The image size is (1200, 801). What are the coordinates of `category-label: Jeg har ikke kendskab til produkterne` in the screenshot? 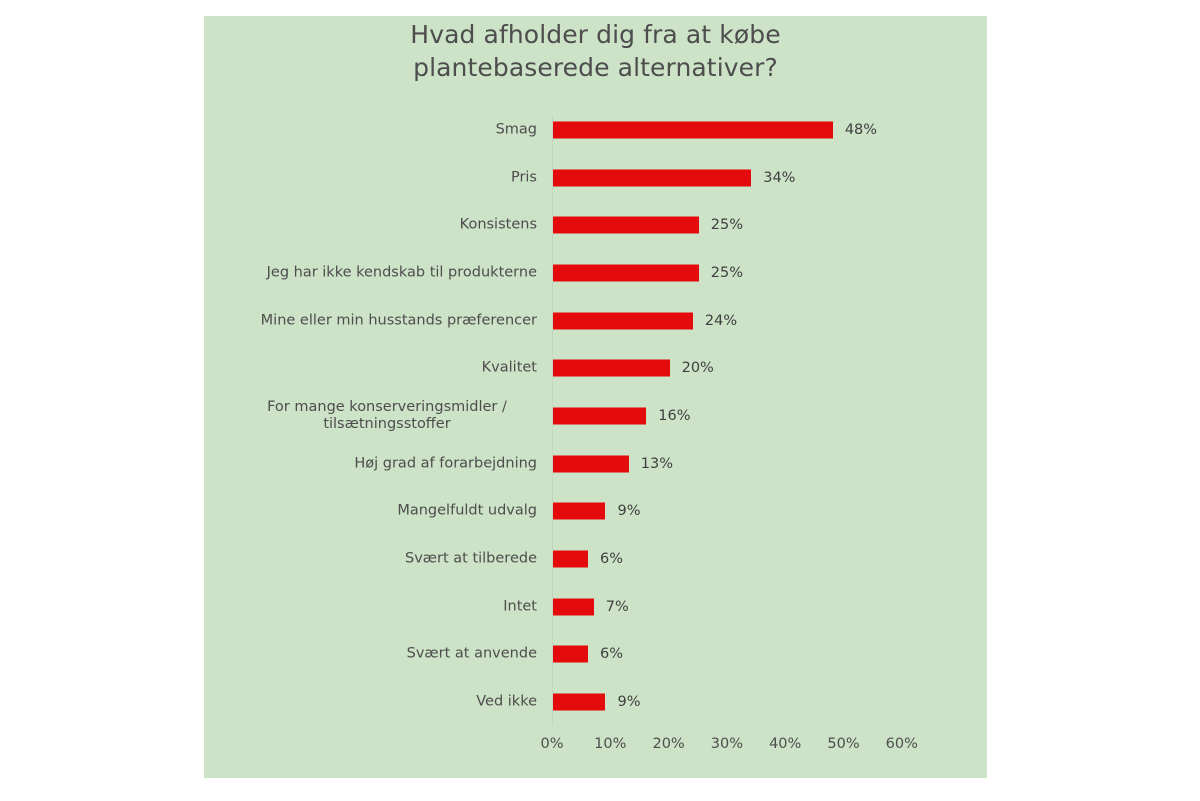 It's located at (401, 272).